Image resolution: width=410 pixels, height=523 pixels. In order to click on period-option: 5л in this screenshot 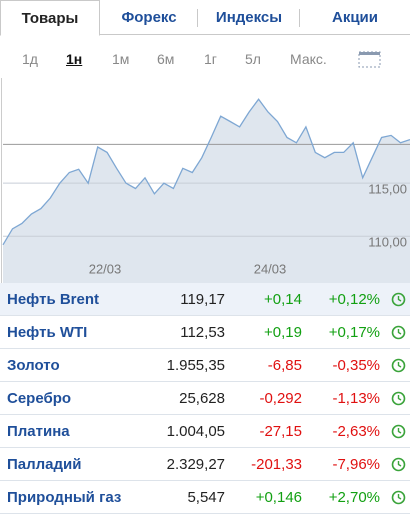, I will do `click(253, 59)`.